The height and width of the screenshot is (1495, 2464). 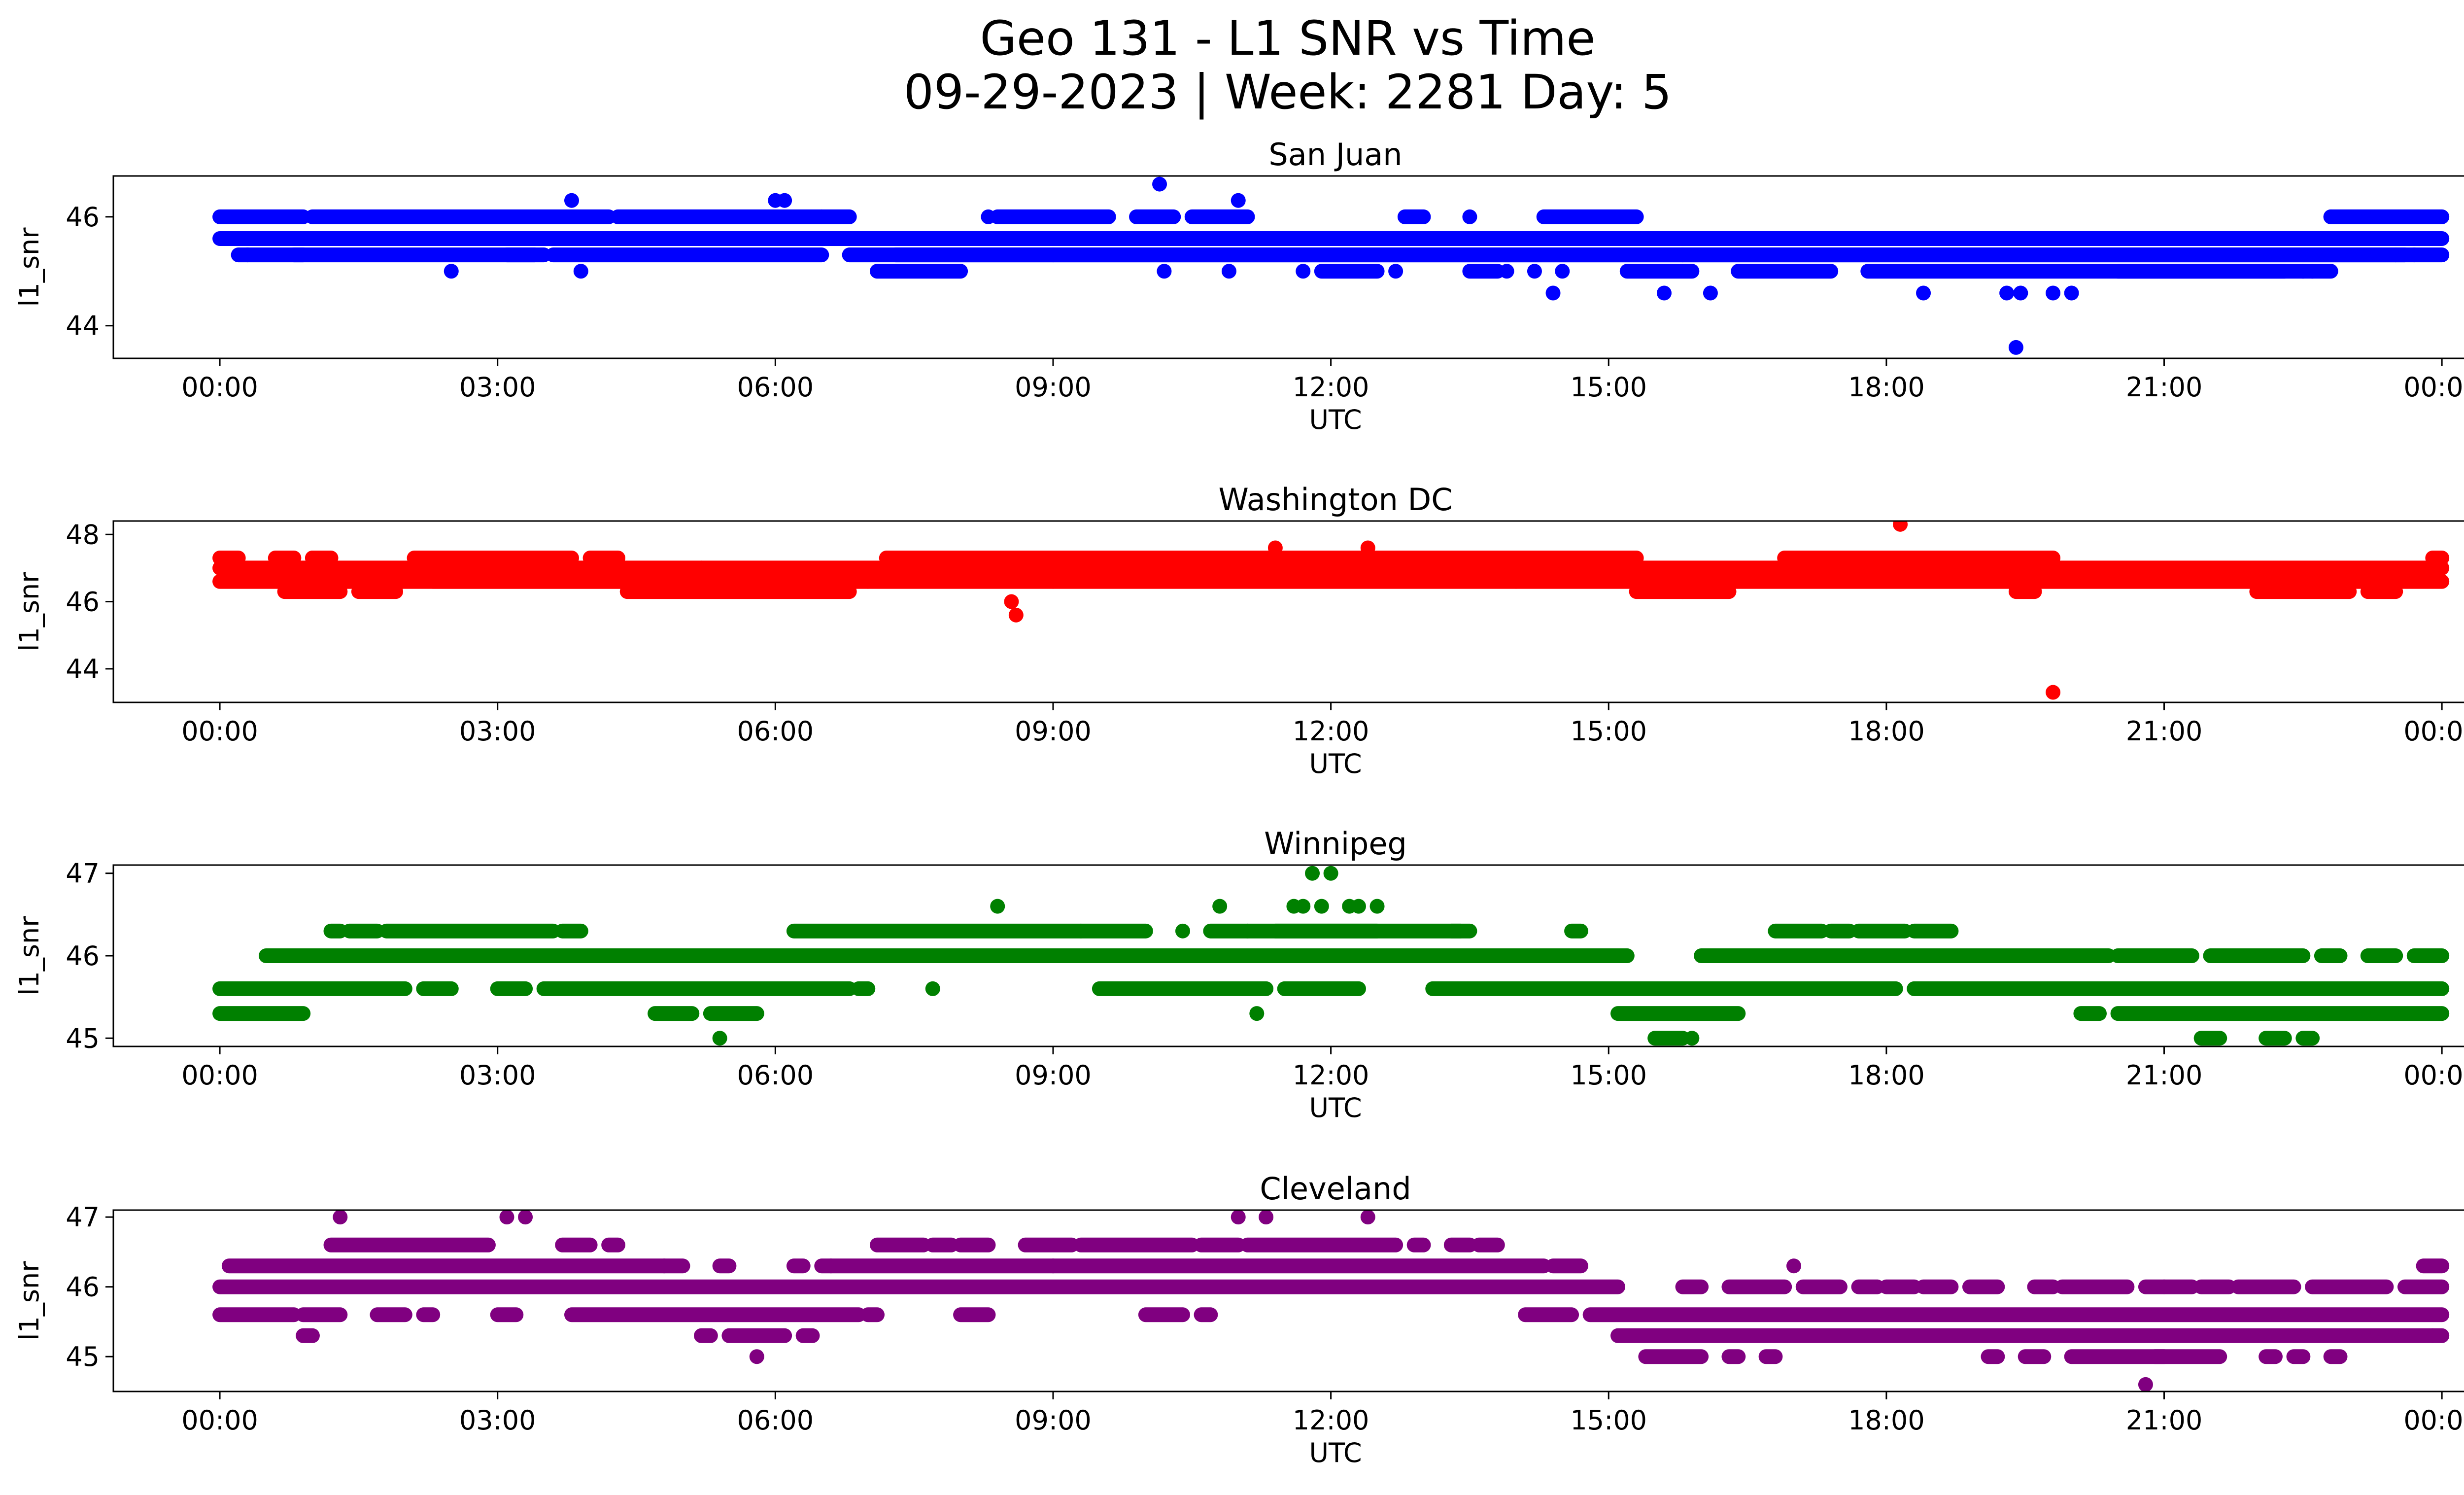 What do you see at coordinates (1335, 500) in the screenshot?
I see `panel-title: Washington DC` at bounding box center [1335, 500].